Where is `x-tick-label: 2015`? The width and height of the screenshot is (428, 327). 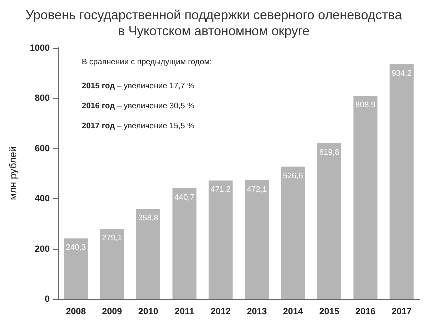 x-tick-label: 2015 is located at coordinates (329, 311).